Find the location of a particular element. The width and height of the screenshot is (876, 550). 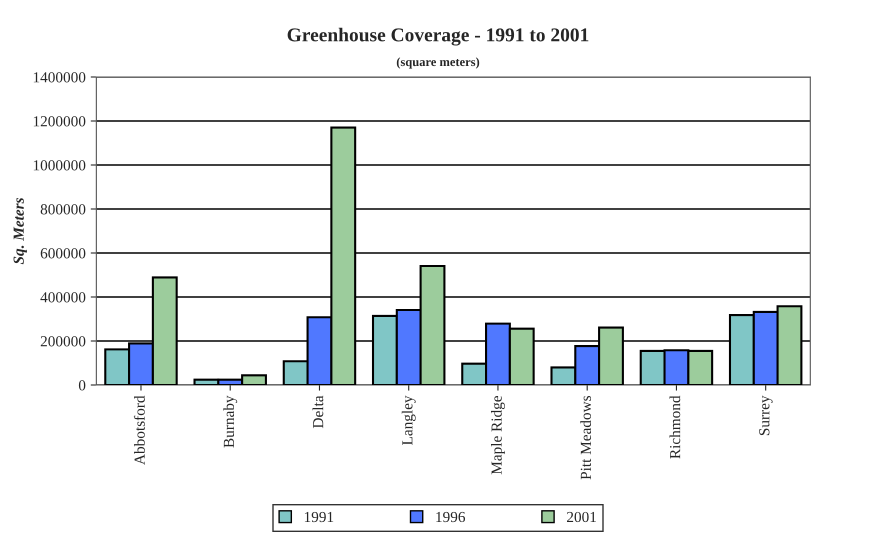

x-tick-label: Delta is located at coordinates (318, 412).